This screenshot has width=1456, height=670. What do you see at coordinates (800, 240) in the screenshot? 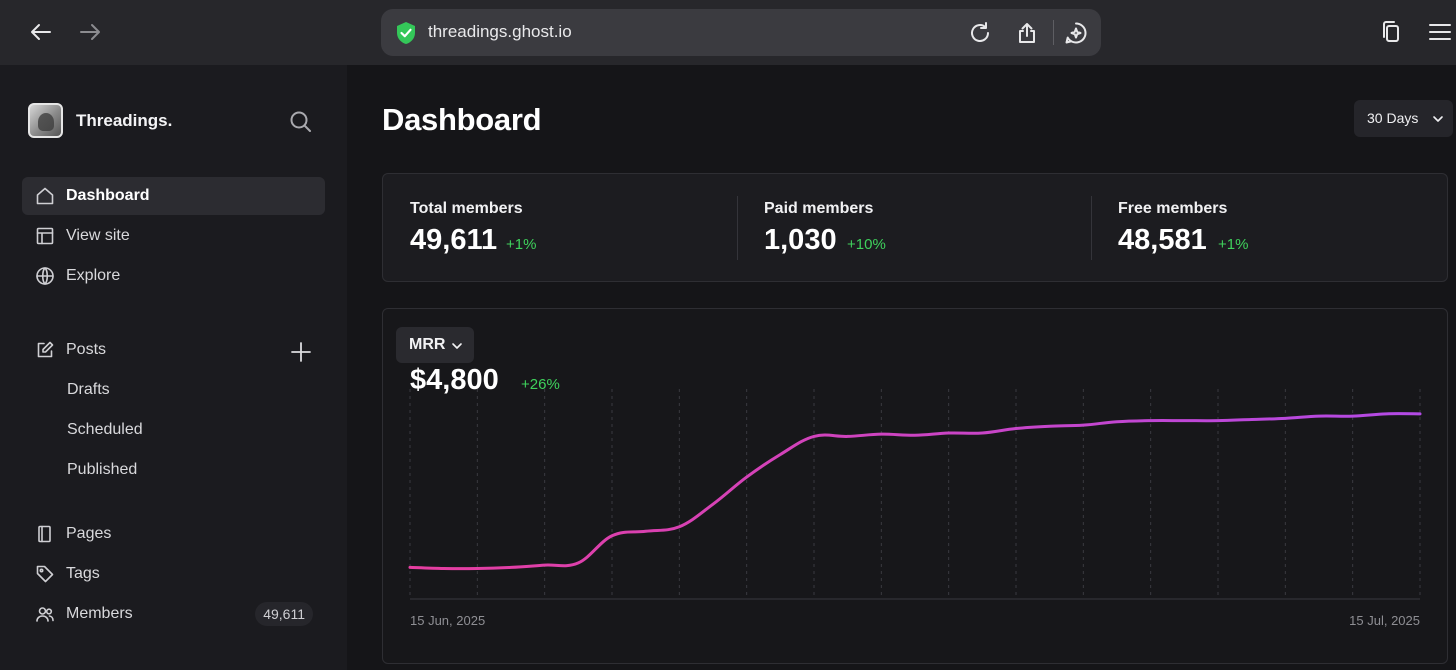
I see `kpi-value: 1,030` at bounding box center [800, 240].